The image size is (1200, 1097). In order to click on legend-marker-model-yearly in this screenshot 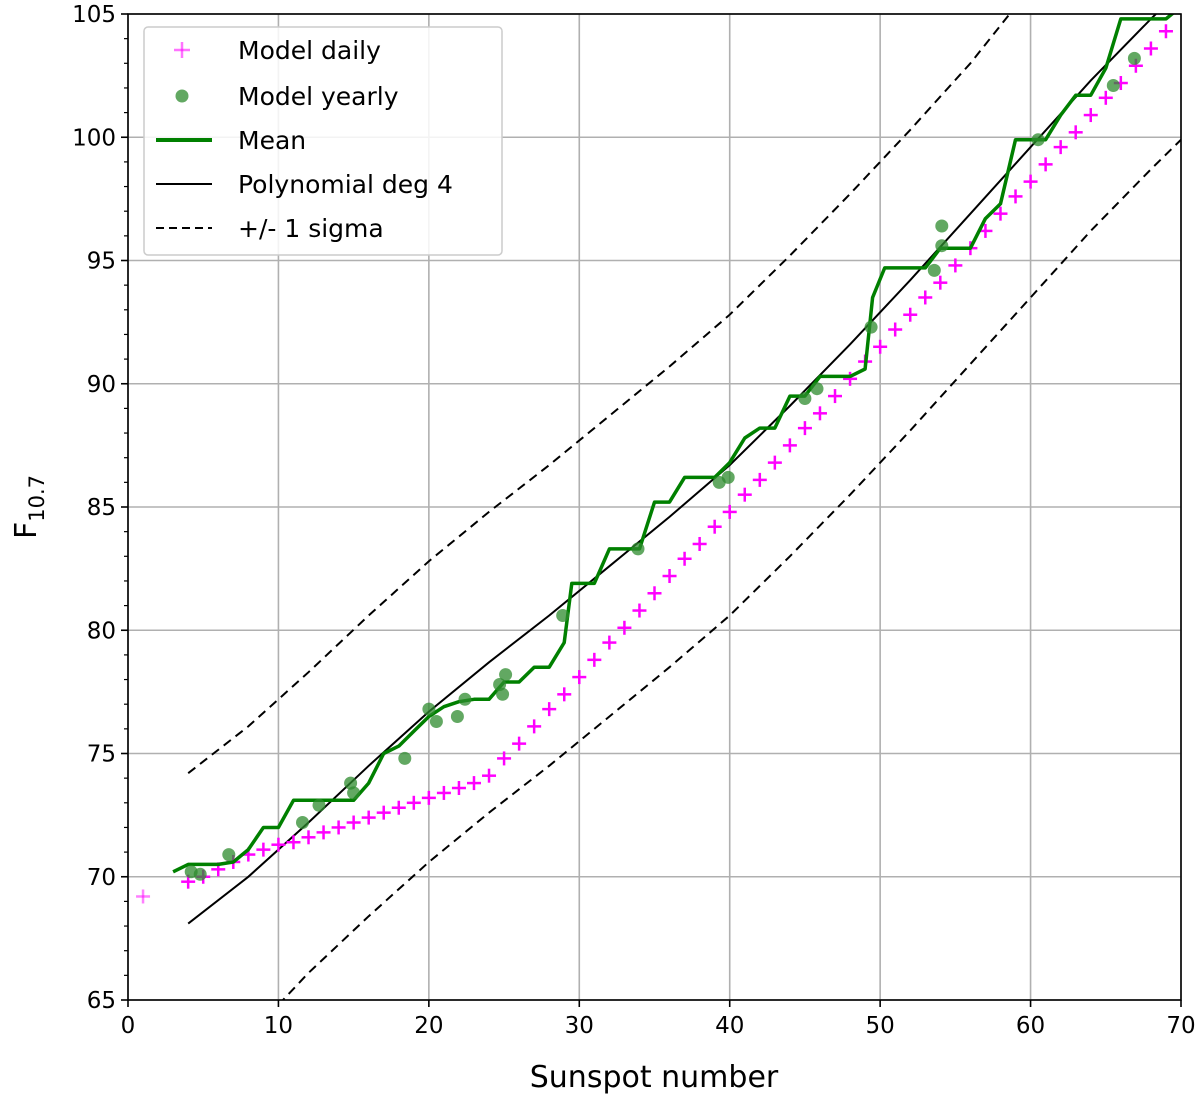, I will do `click(182, 96)`.